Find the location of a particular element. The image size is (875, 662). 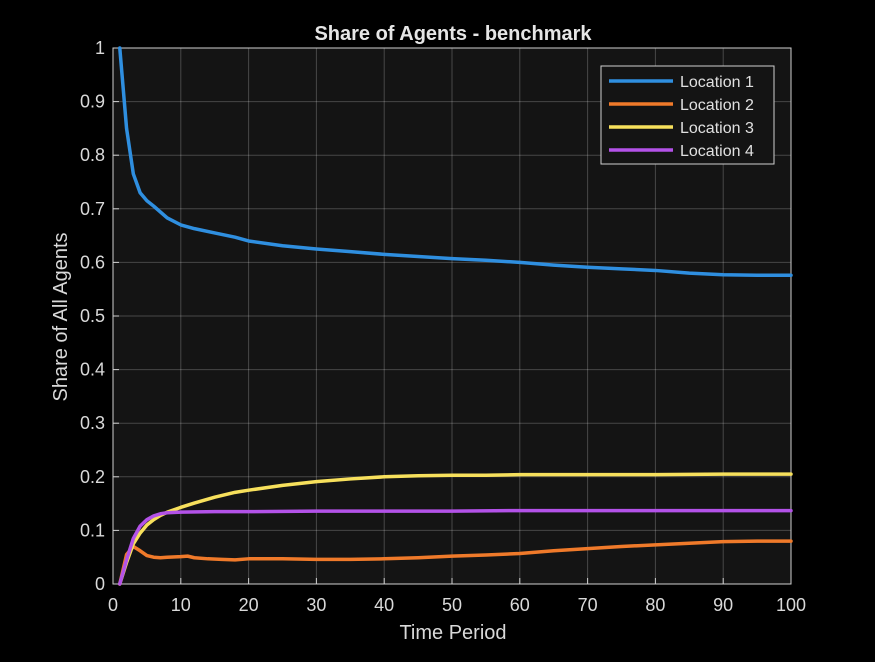

x-tick-label: 40 is located at coordinates (384, 605).